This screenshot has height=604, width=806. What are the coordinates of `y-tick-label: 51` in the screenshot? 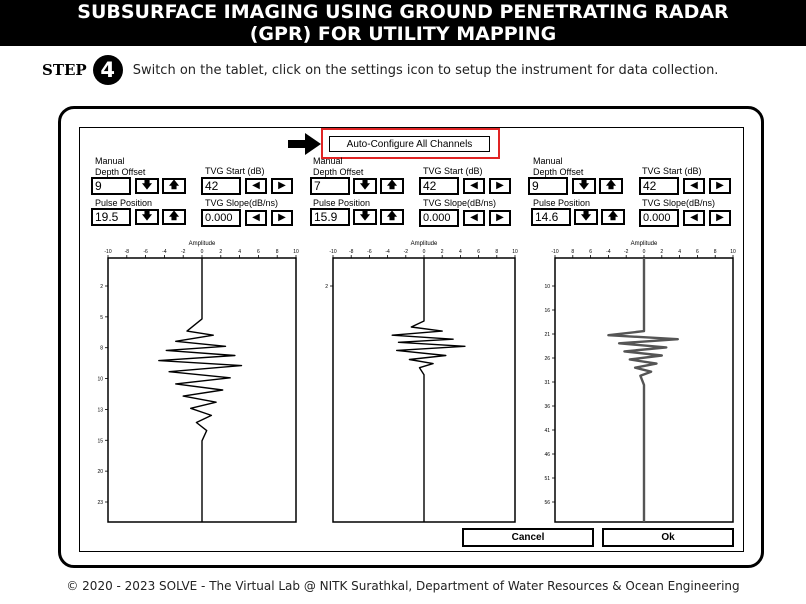 It's located at (547, 479).